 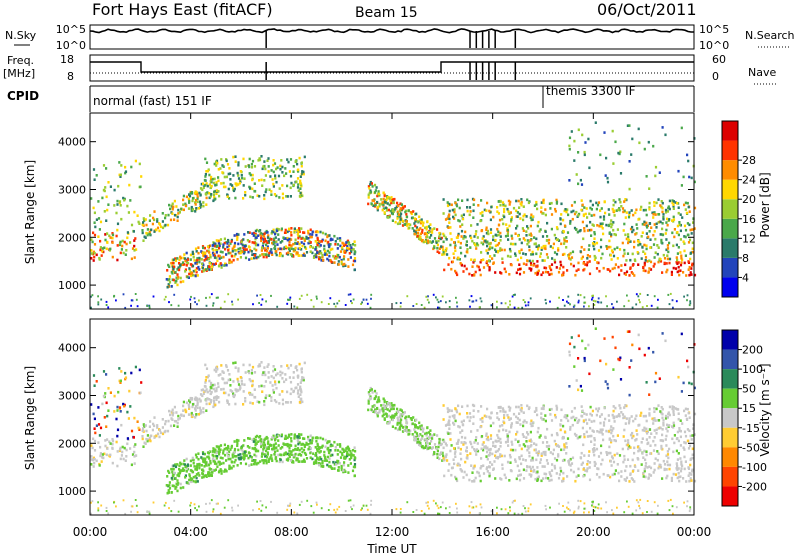 I want to click on power-cell-1988, so click(x=649, y=203).